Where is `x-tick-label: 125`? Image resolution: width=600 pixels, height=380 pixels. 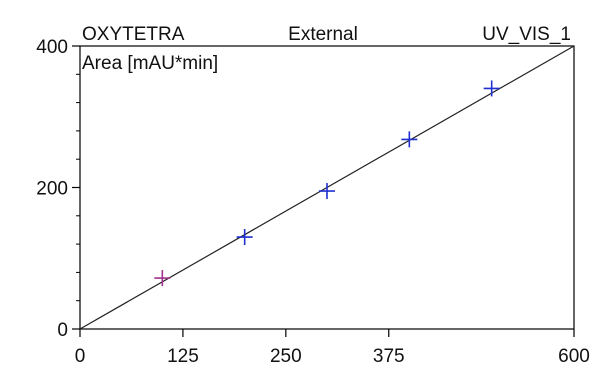 x-tick-label: 125 is located at coordinates (183, 356).